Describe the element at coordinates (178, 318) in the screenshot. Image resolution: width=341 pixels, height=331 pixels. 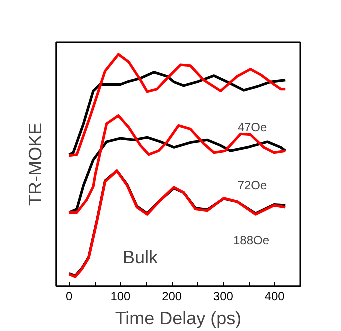
I see `x-axis-title: Time Delay (ps)` at that location.